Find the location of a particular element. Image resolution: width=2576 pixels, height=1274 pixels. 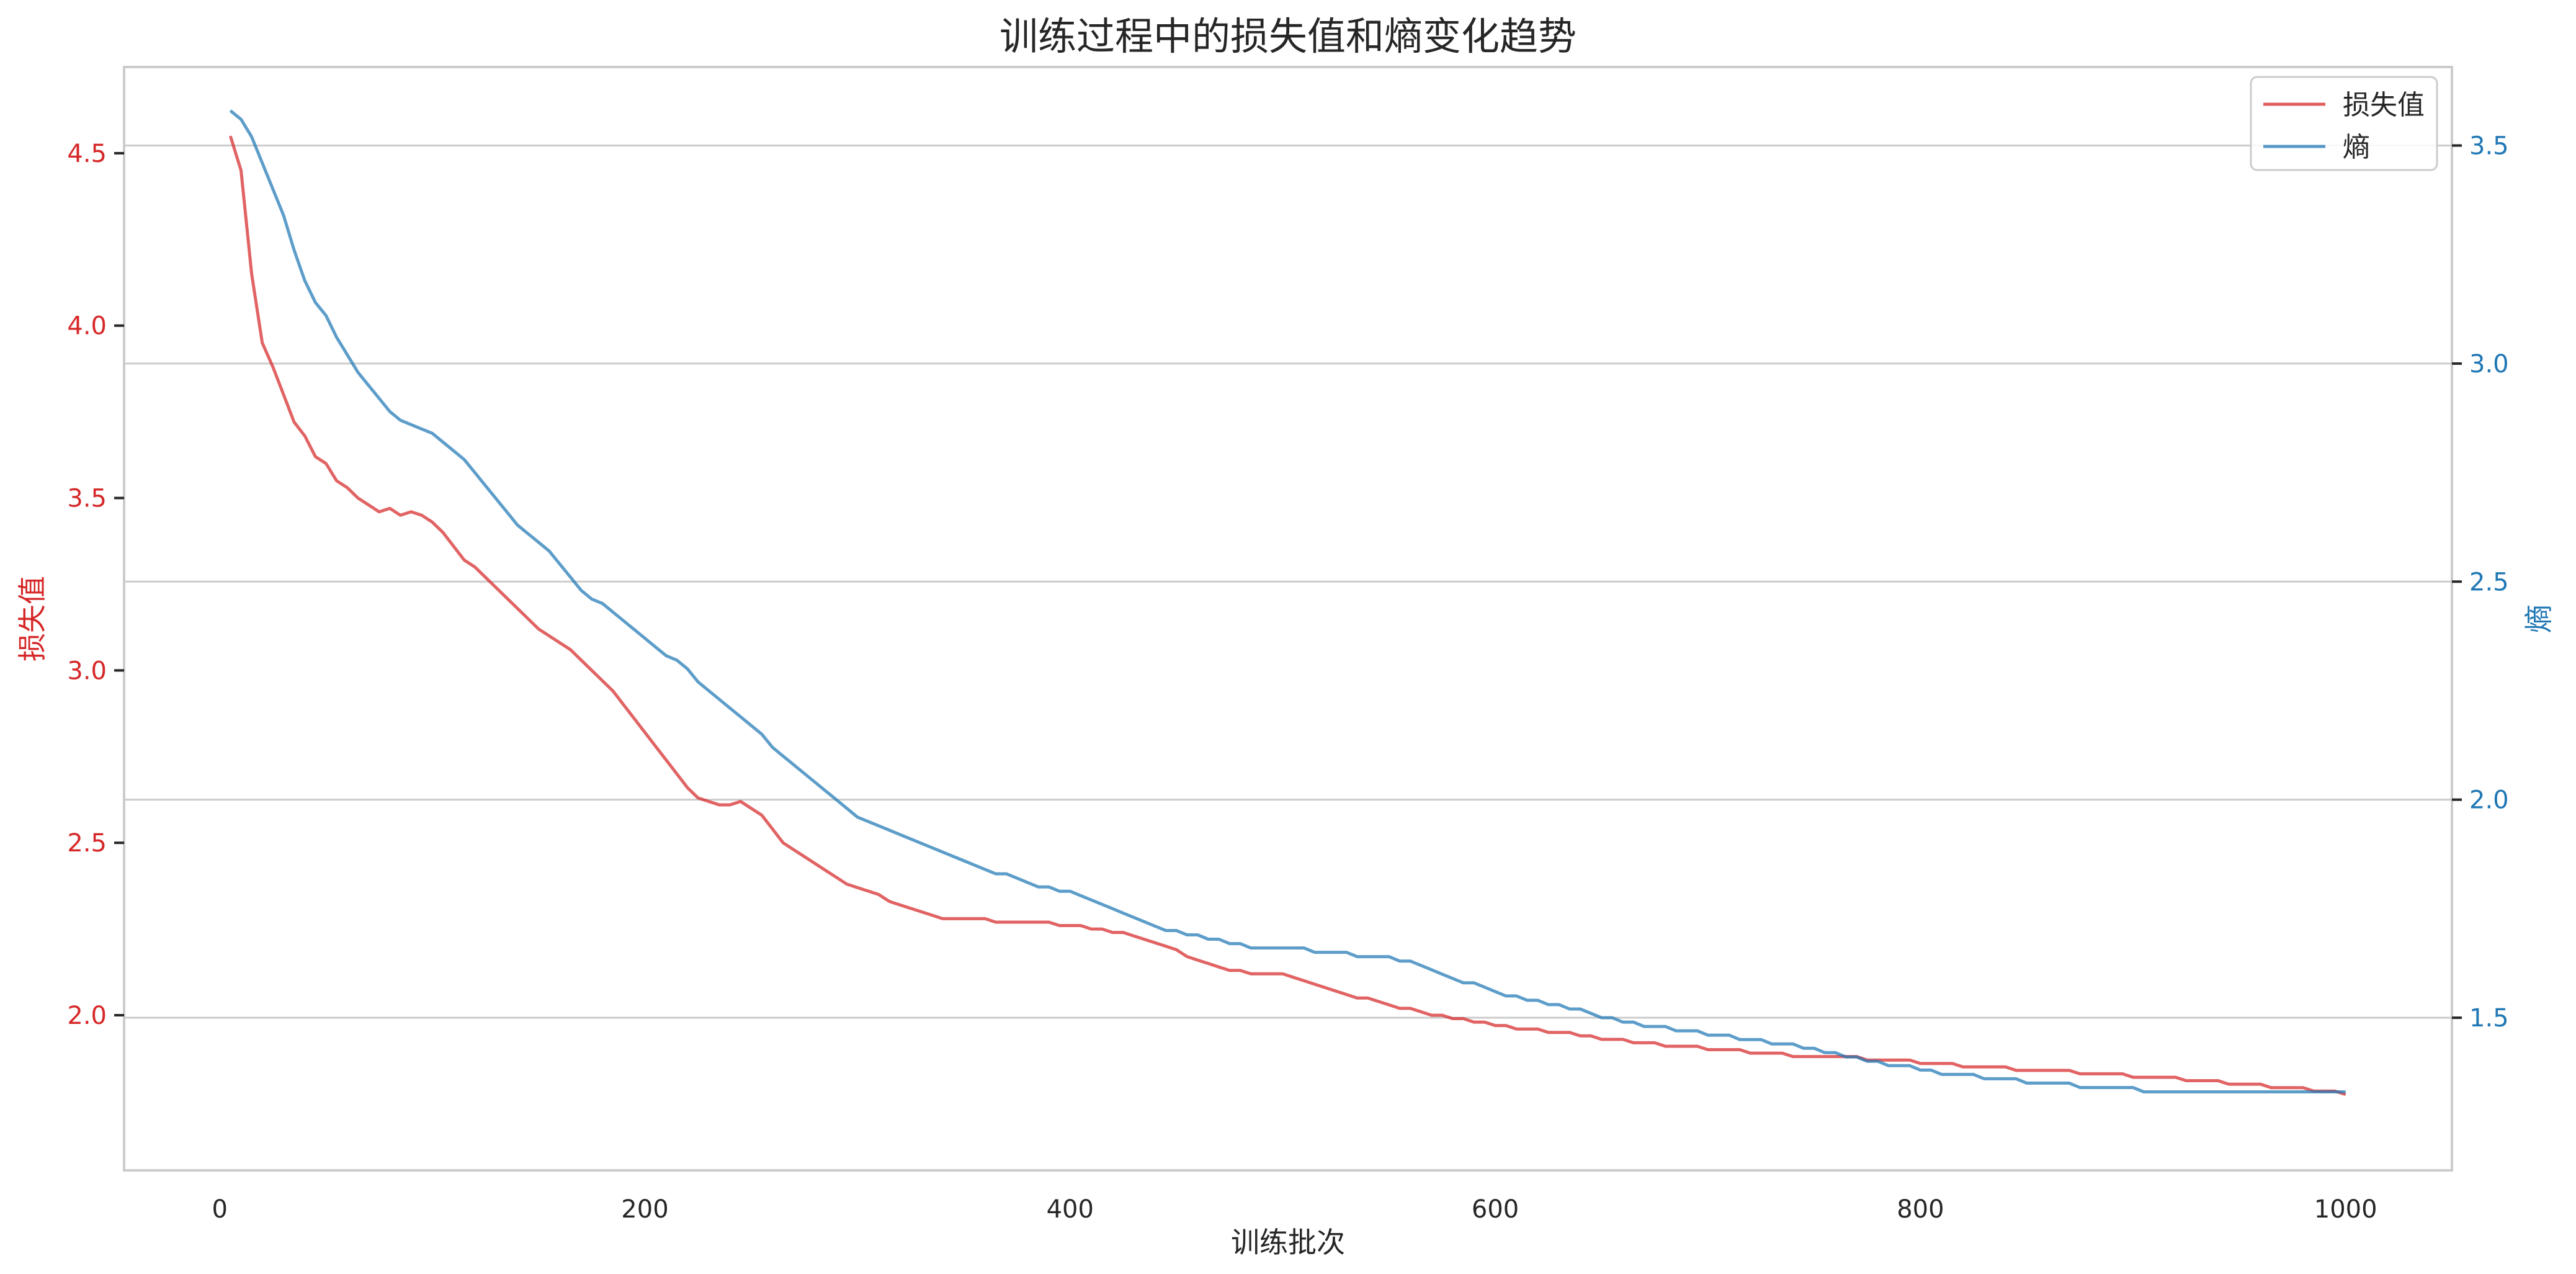

y-tick-label-2: 3.0 is located at coordinates (87, 671).